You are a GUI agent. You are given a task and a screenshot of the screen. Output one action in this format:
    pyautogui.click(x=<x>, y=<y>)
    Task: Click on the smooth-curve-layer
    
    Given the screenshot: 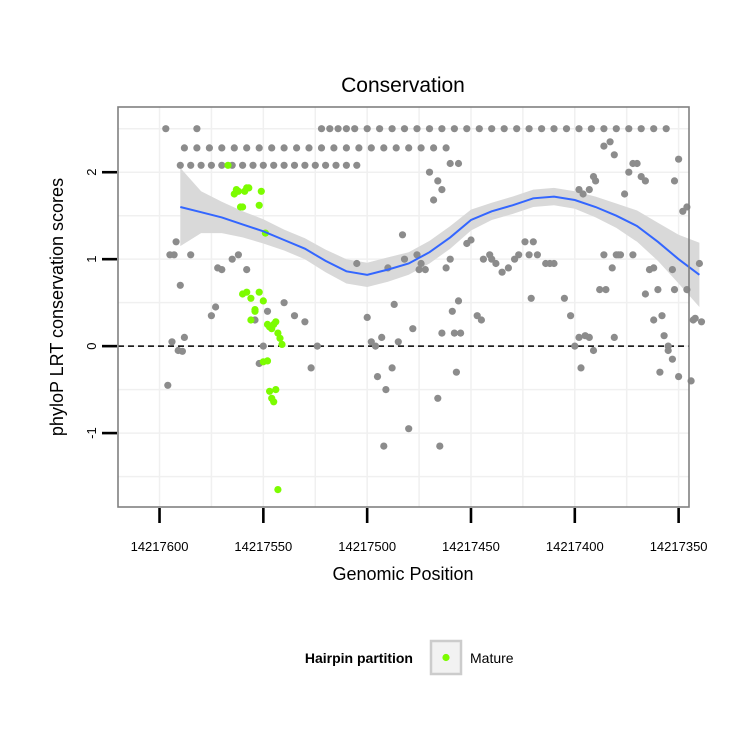 What is the action you would take?
    pyautogui.click(x=440, y=235)
    